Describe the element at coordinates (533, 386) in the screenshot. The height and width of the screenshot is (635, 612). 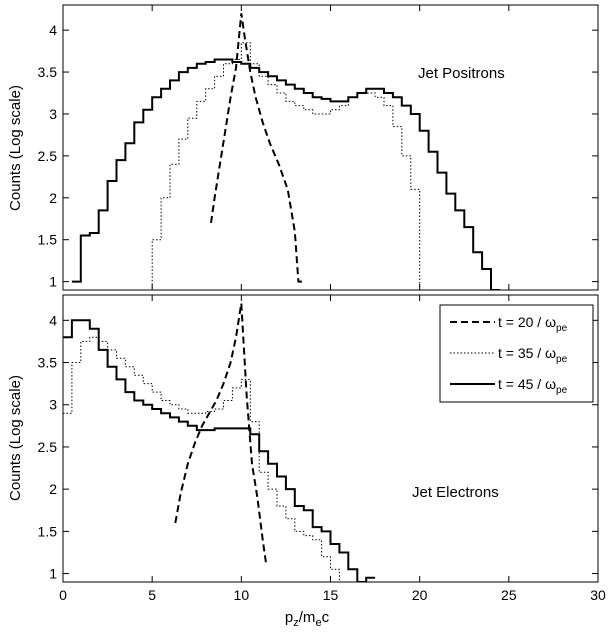
I see `legend-label-3: t = 45 / ωpe` at that location.